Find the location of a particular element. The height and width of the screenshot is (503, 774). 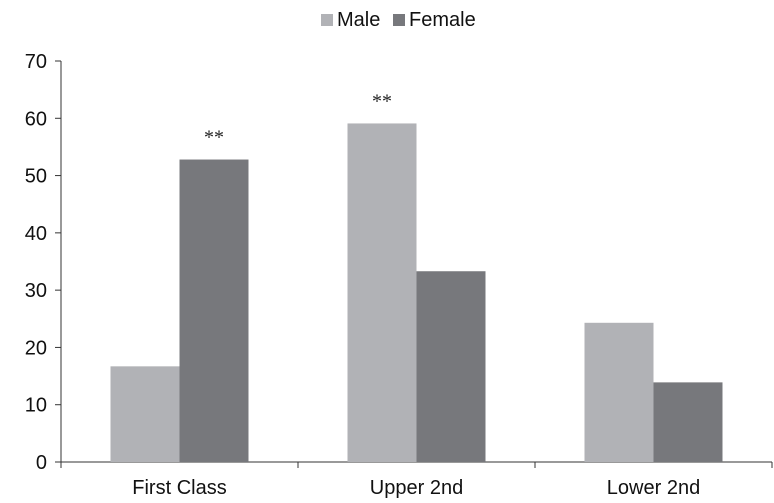

bar-male-lower-2nd is located at coordinates (619, 392).